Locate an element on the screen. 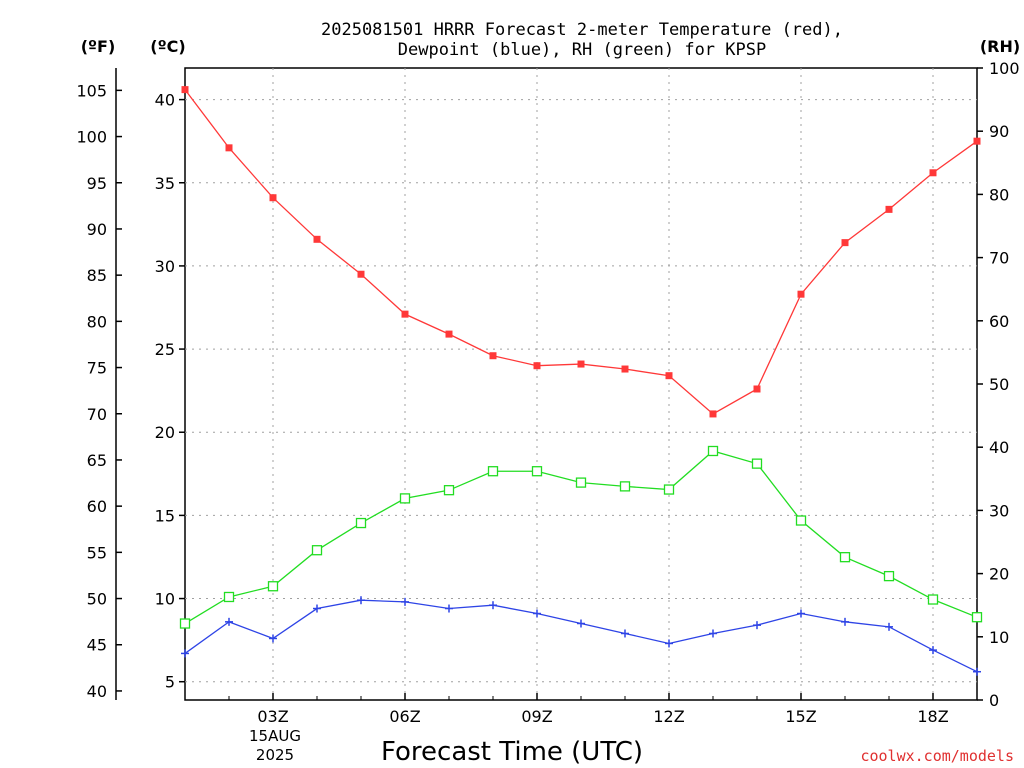  fahrenheit-tick-label: 70 is located at coordinates (97, 414).